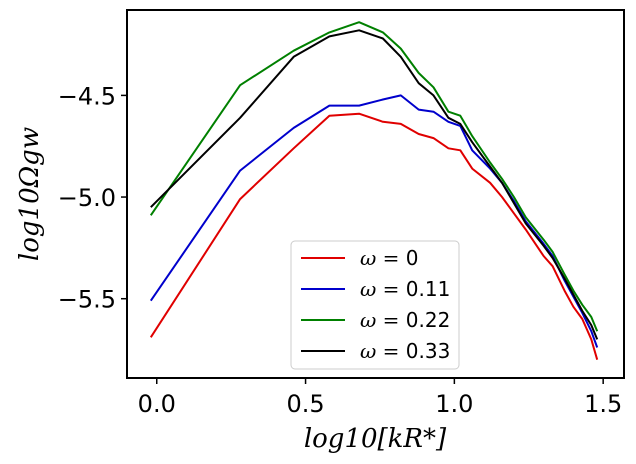  Describe the element at coordinates (383, 258) in the screenshot. I see `legend-label-prefix-0: ω =` at that location.